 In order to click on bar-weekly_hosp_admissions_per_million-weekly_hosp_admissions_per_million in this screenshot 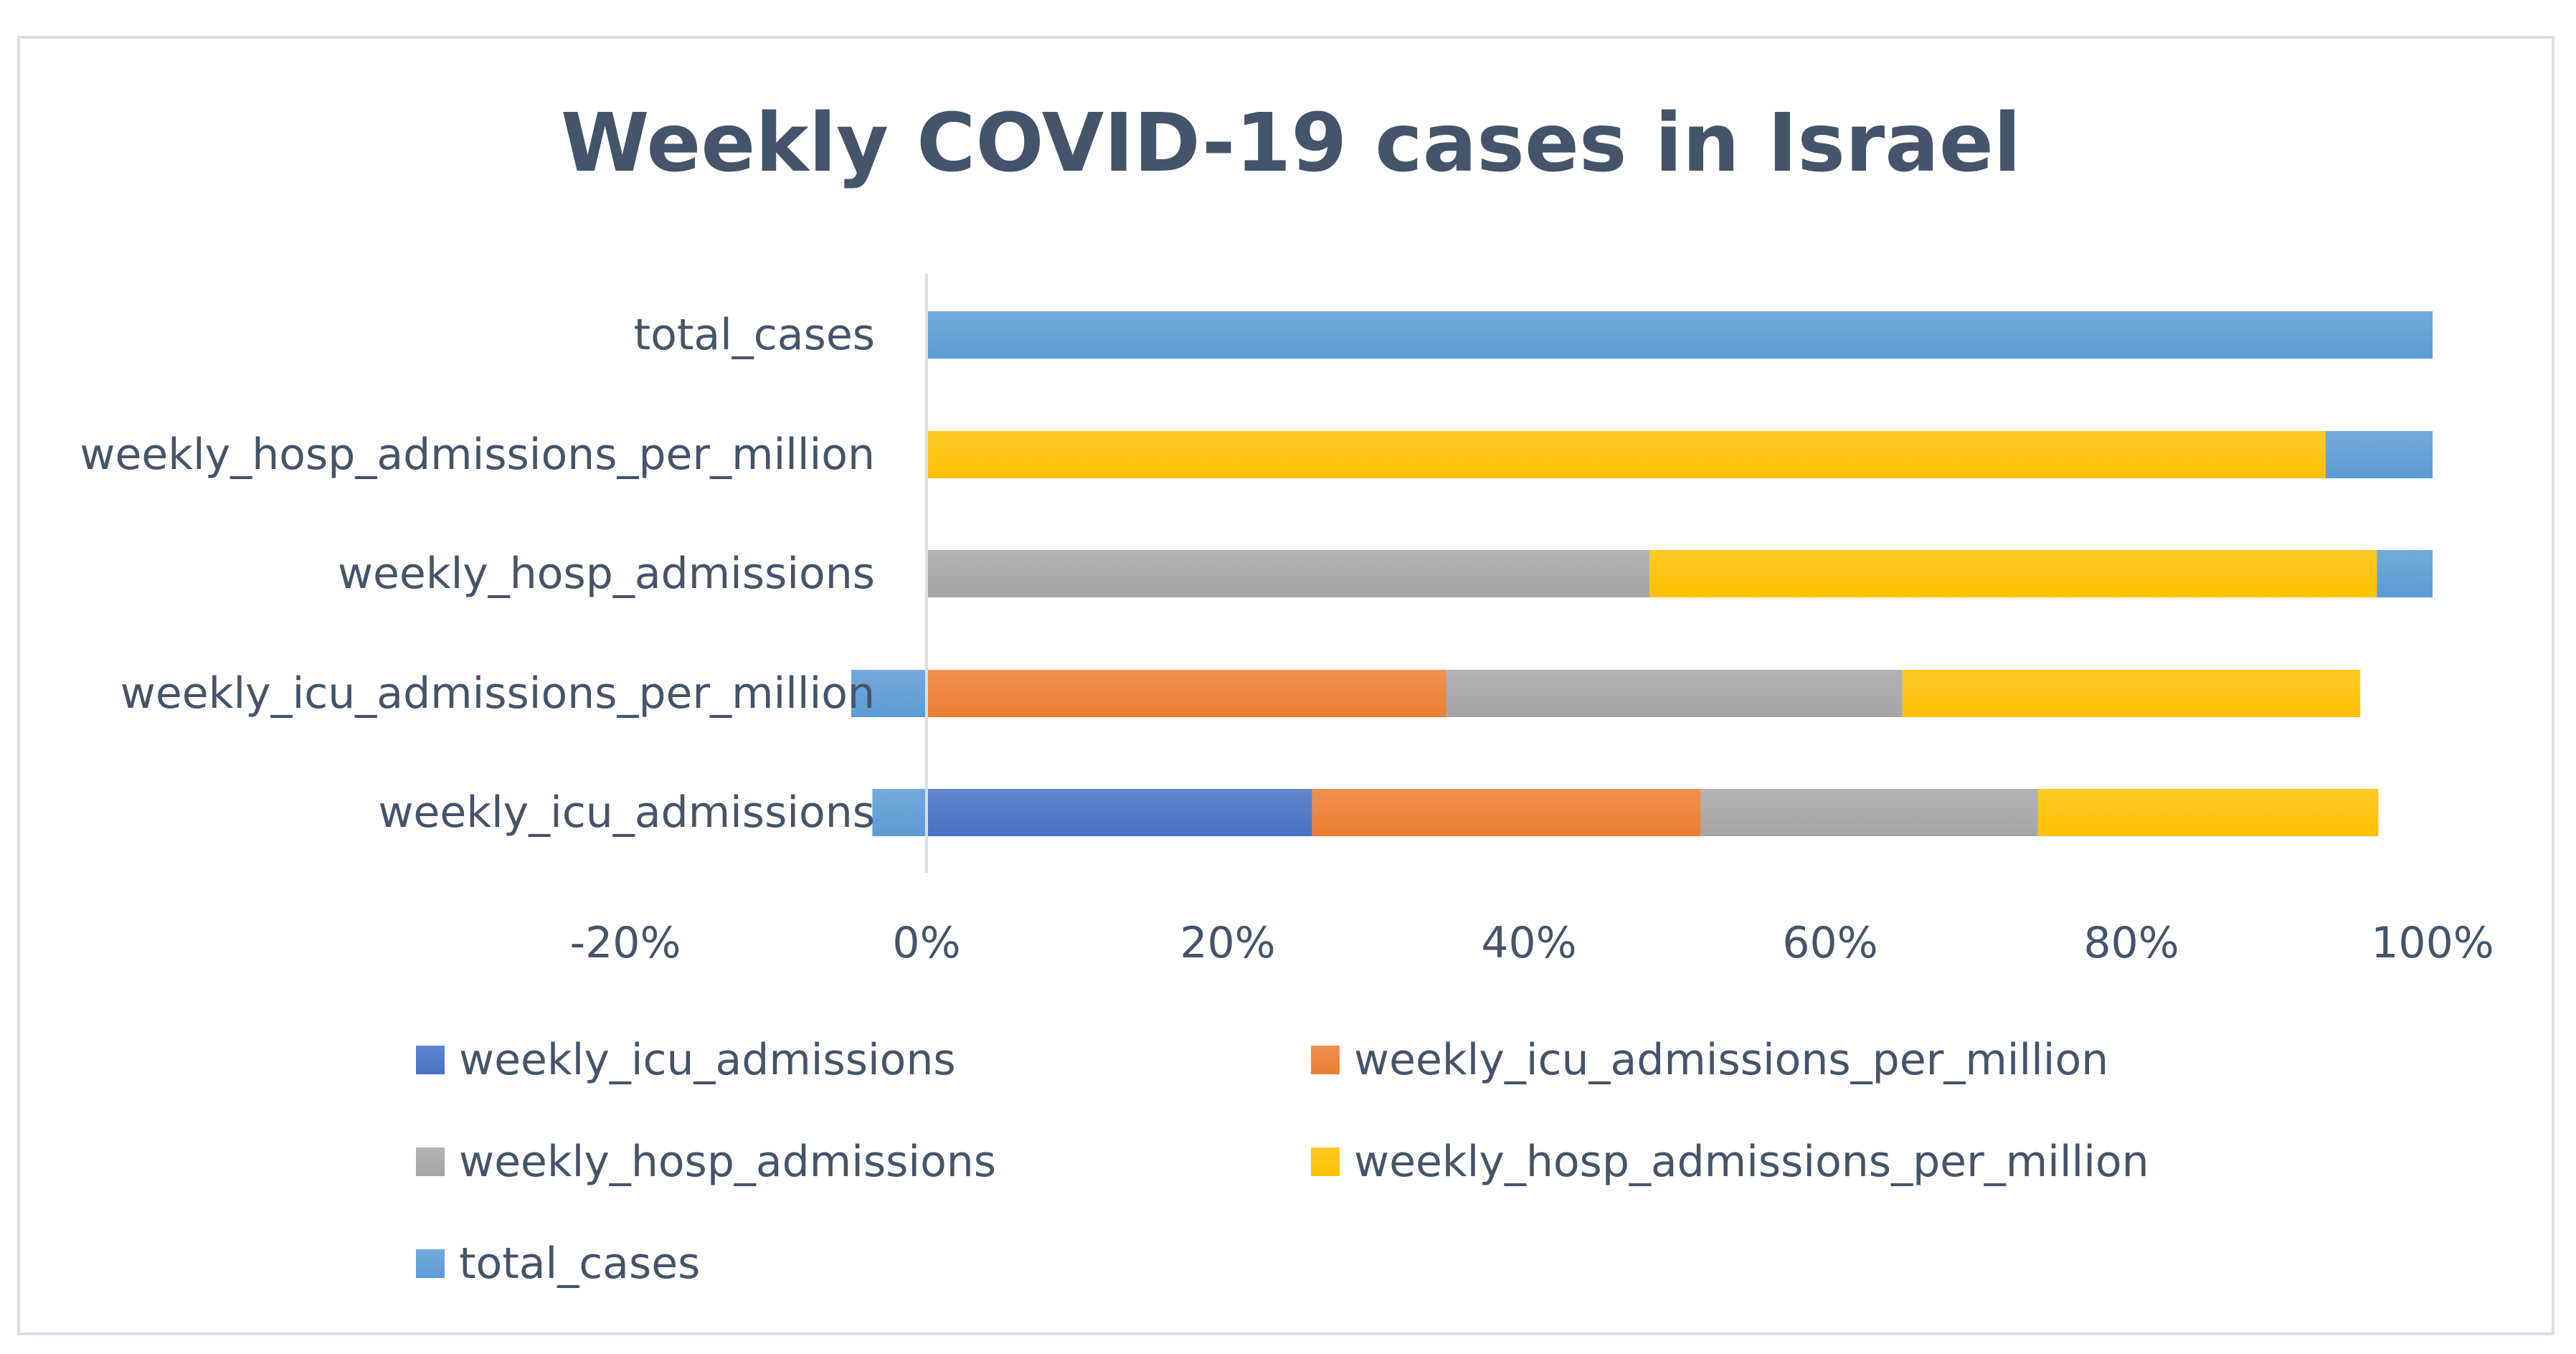, I will do `click(1626, 455)`.